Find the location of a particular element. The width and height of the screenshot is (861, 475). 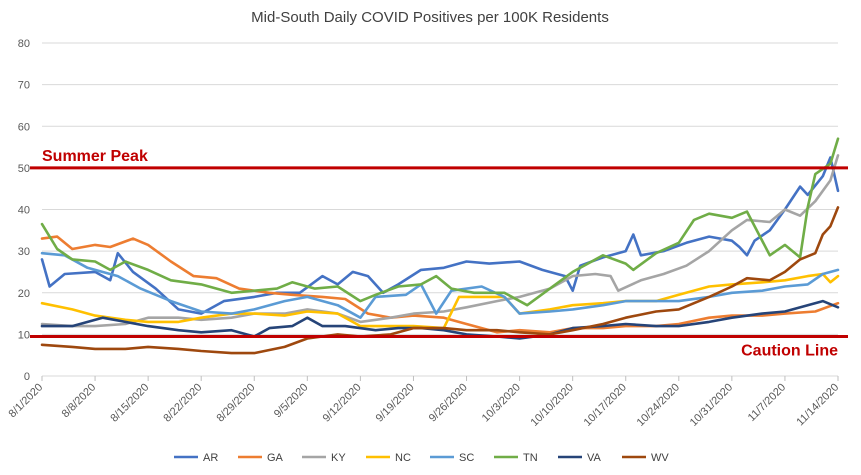

y-tick-label: 40 is located at coordinates (24, 211).